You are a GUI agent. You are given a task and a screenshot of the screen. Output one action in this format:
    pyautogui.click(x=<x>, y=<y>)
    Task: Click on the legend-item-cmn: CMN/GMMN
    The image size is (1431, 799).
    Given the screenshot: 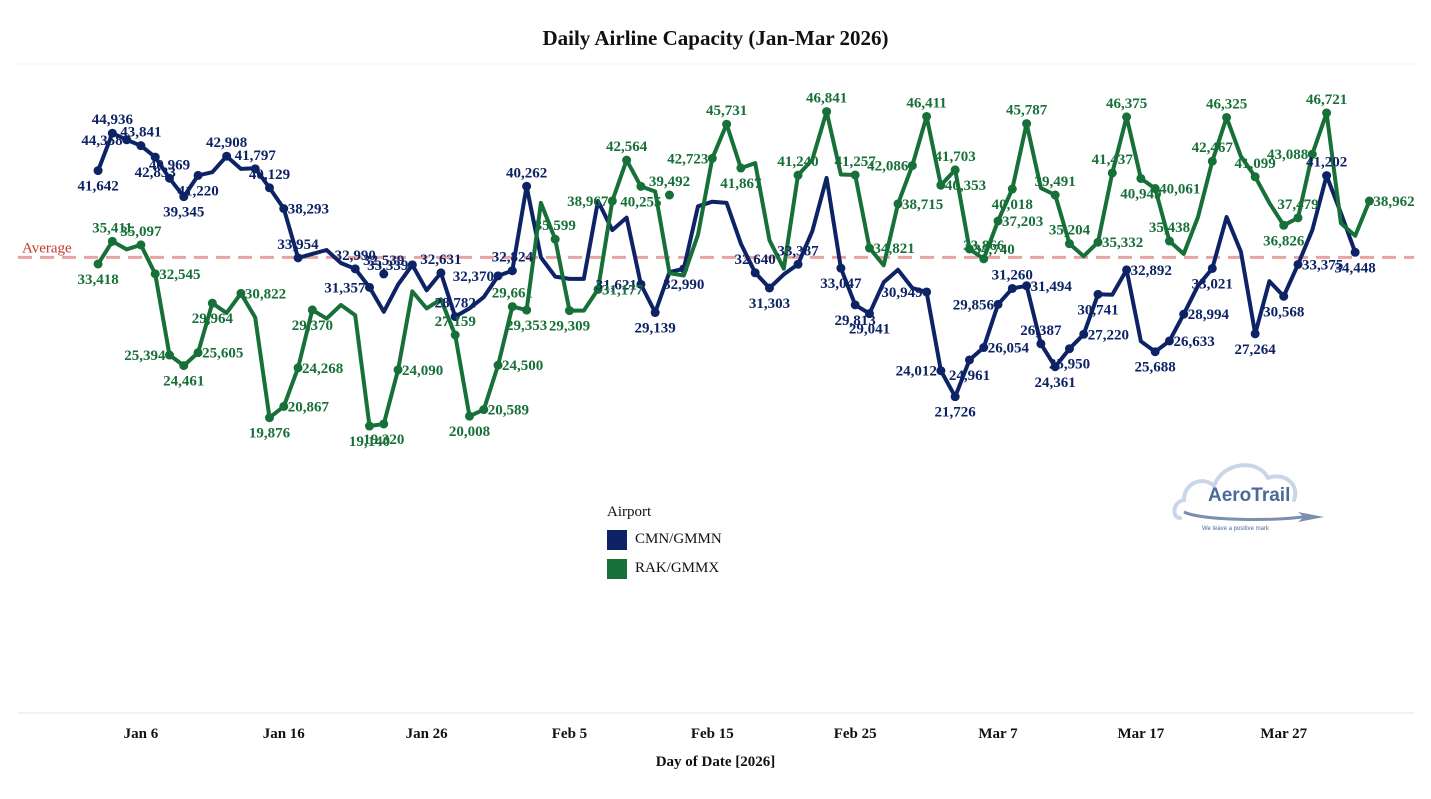 What is the action you would take?
    pyautogui.click(x=664, y=539)
    